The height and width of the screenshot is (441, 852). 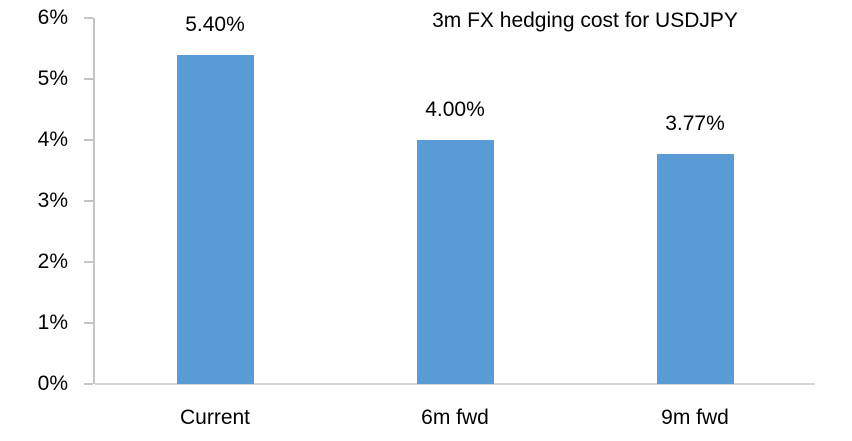 What do you see at coordinates (585, 20) in the screenshot?
I see `chart-title: 3m FX hedging cost for USDJPY` at bounding box center [585, 20].